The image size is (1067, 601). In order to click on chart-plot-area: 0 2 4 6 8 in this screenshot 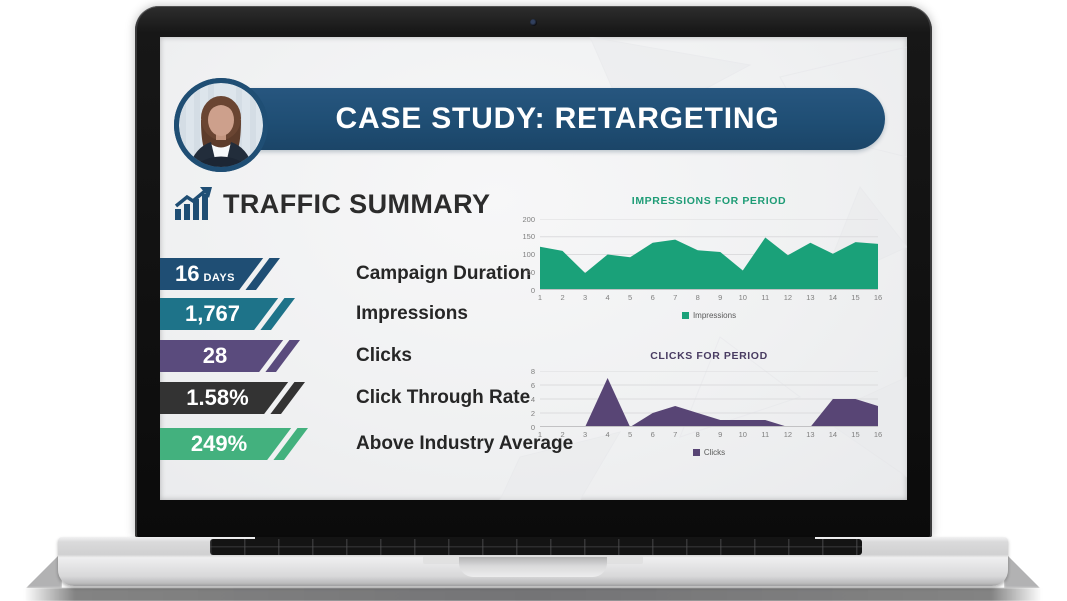, I will do `click(704, 399)`.